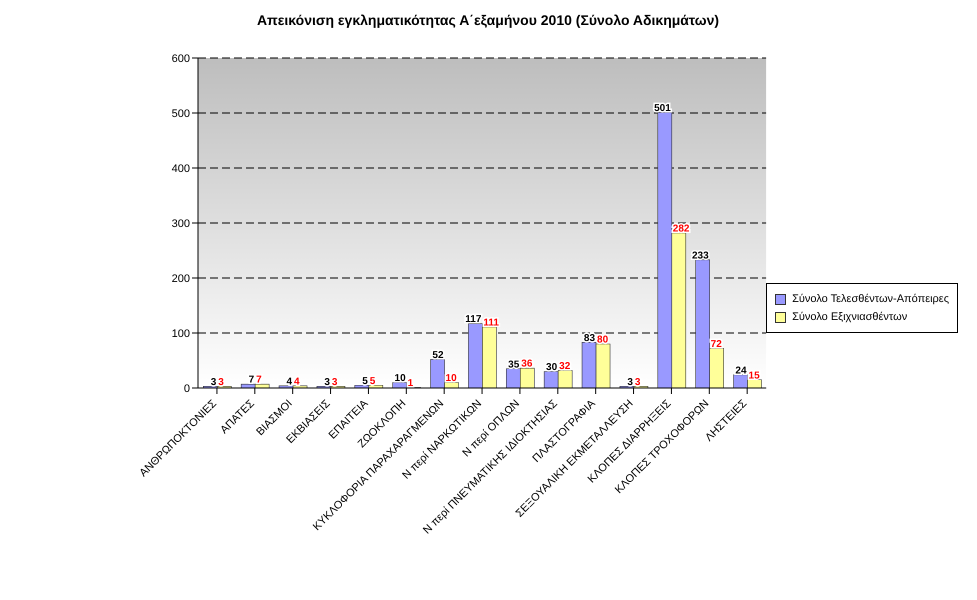 Image resolution: width=977 pixels, height=600 pixels. What do you see at coordinates (181, 334) in the screenshot?
I see `y-tick-label: 100` at bounding box center [181, 334].